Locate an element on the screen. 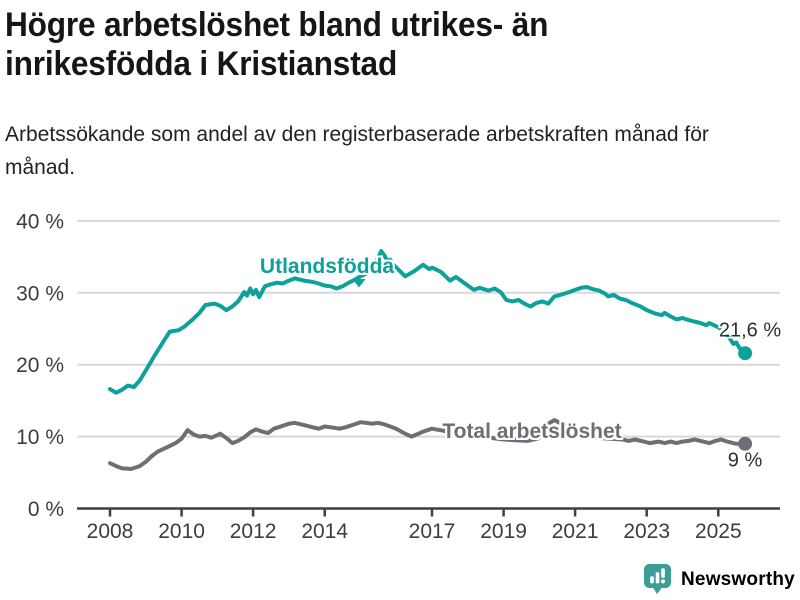 The image size is (800, 600). y-axis-tick-label: 40 % is located at coordinates (40, 221).